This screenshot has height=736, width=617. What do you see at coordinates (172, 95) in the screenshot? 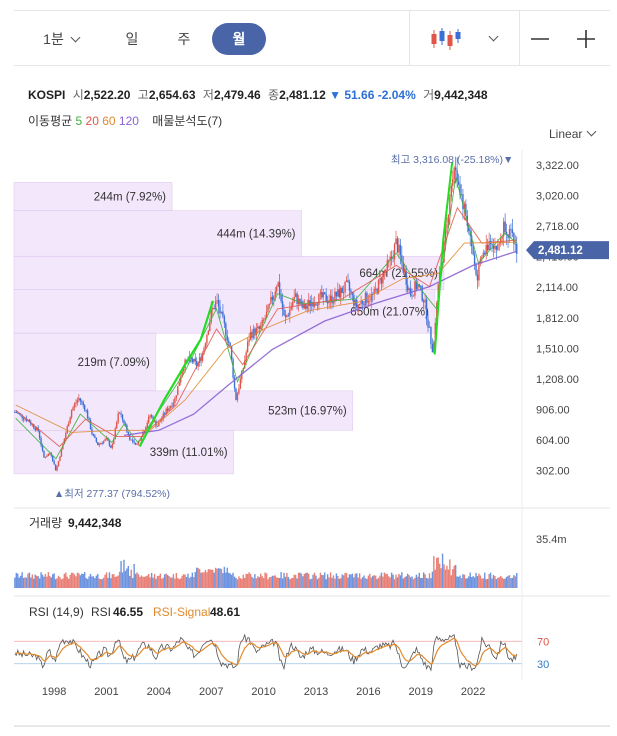
I see `high-value: 2,654.63` at bounding box center [172, 95].